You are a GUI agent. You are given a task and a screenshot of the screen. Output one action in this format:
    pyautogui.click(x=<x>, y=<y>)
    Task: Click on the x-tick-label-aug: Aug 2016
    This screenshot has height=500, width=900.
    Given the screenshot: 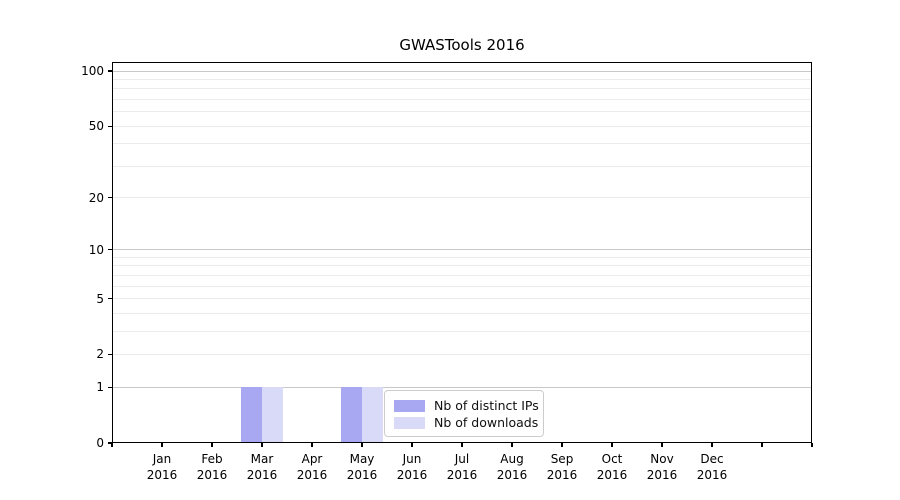 What is the action you would take?
    pyautogui.click(x=512, y=467)
    